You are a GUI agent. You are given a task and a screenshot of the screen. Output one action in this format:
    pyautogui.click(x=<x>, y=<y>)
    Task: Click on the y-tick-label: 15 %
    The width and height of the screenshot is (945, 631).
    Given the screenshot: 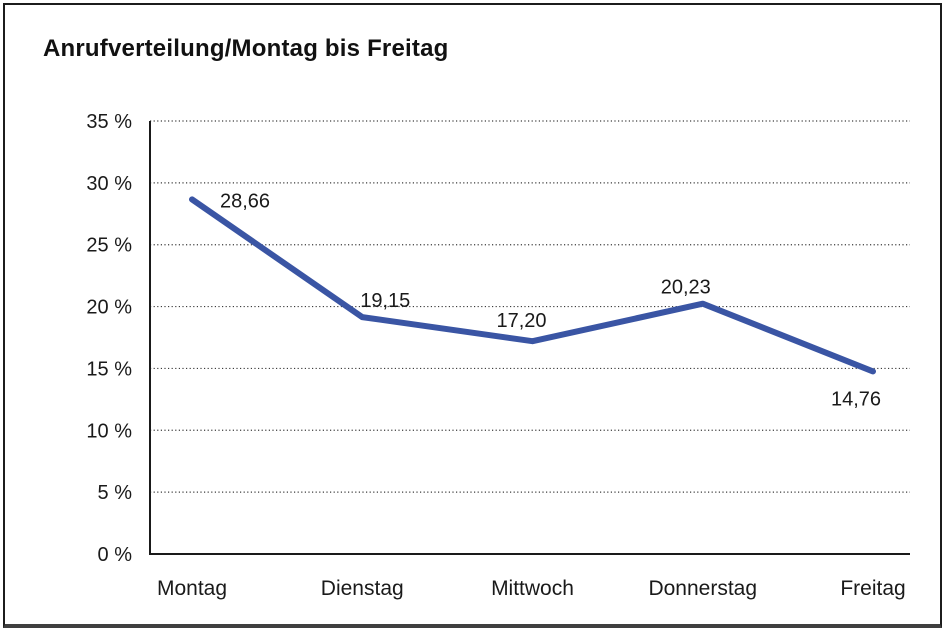 What is the action you would take?
    pyautogui.click(x=109, y=369)
    